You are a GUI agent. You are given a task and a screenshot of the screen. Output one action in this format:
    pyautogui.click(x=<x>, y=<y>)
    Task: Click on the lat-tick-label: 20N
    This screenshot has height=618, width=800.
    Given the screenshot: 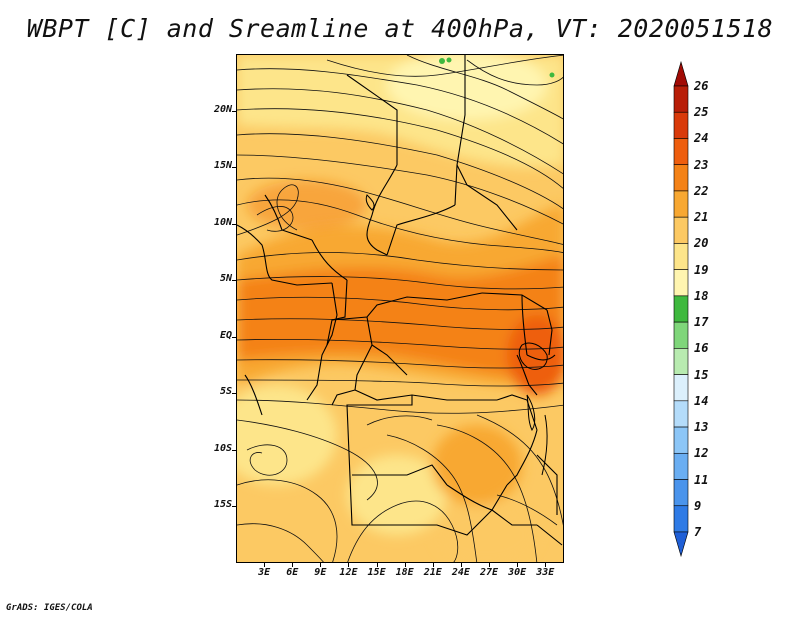 What is the action you would take?
    pyautogui.click(x=222, y=109)
    